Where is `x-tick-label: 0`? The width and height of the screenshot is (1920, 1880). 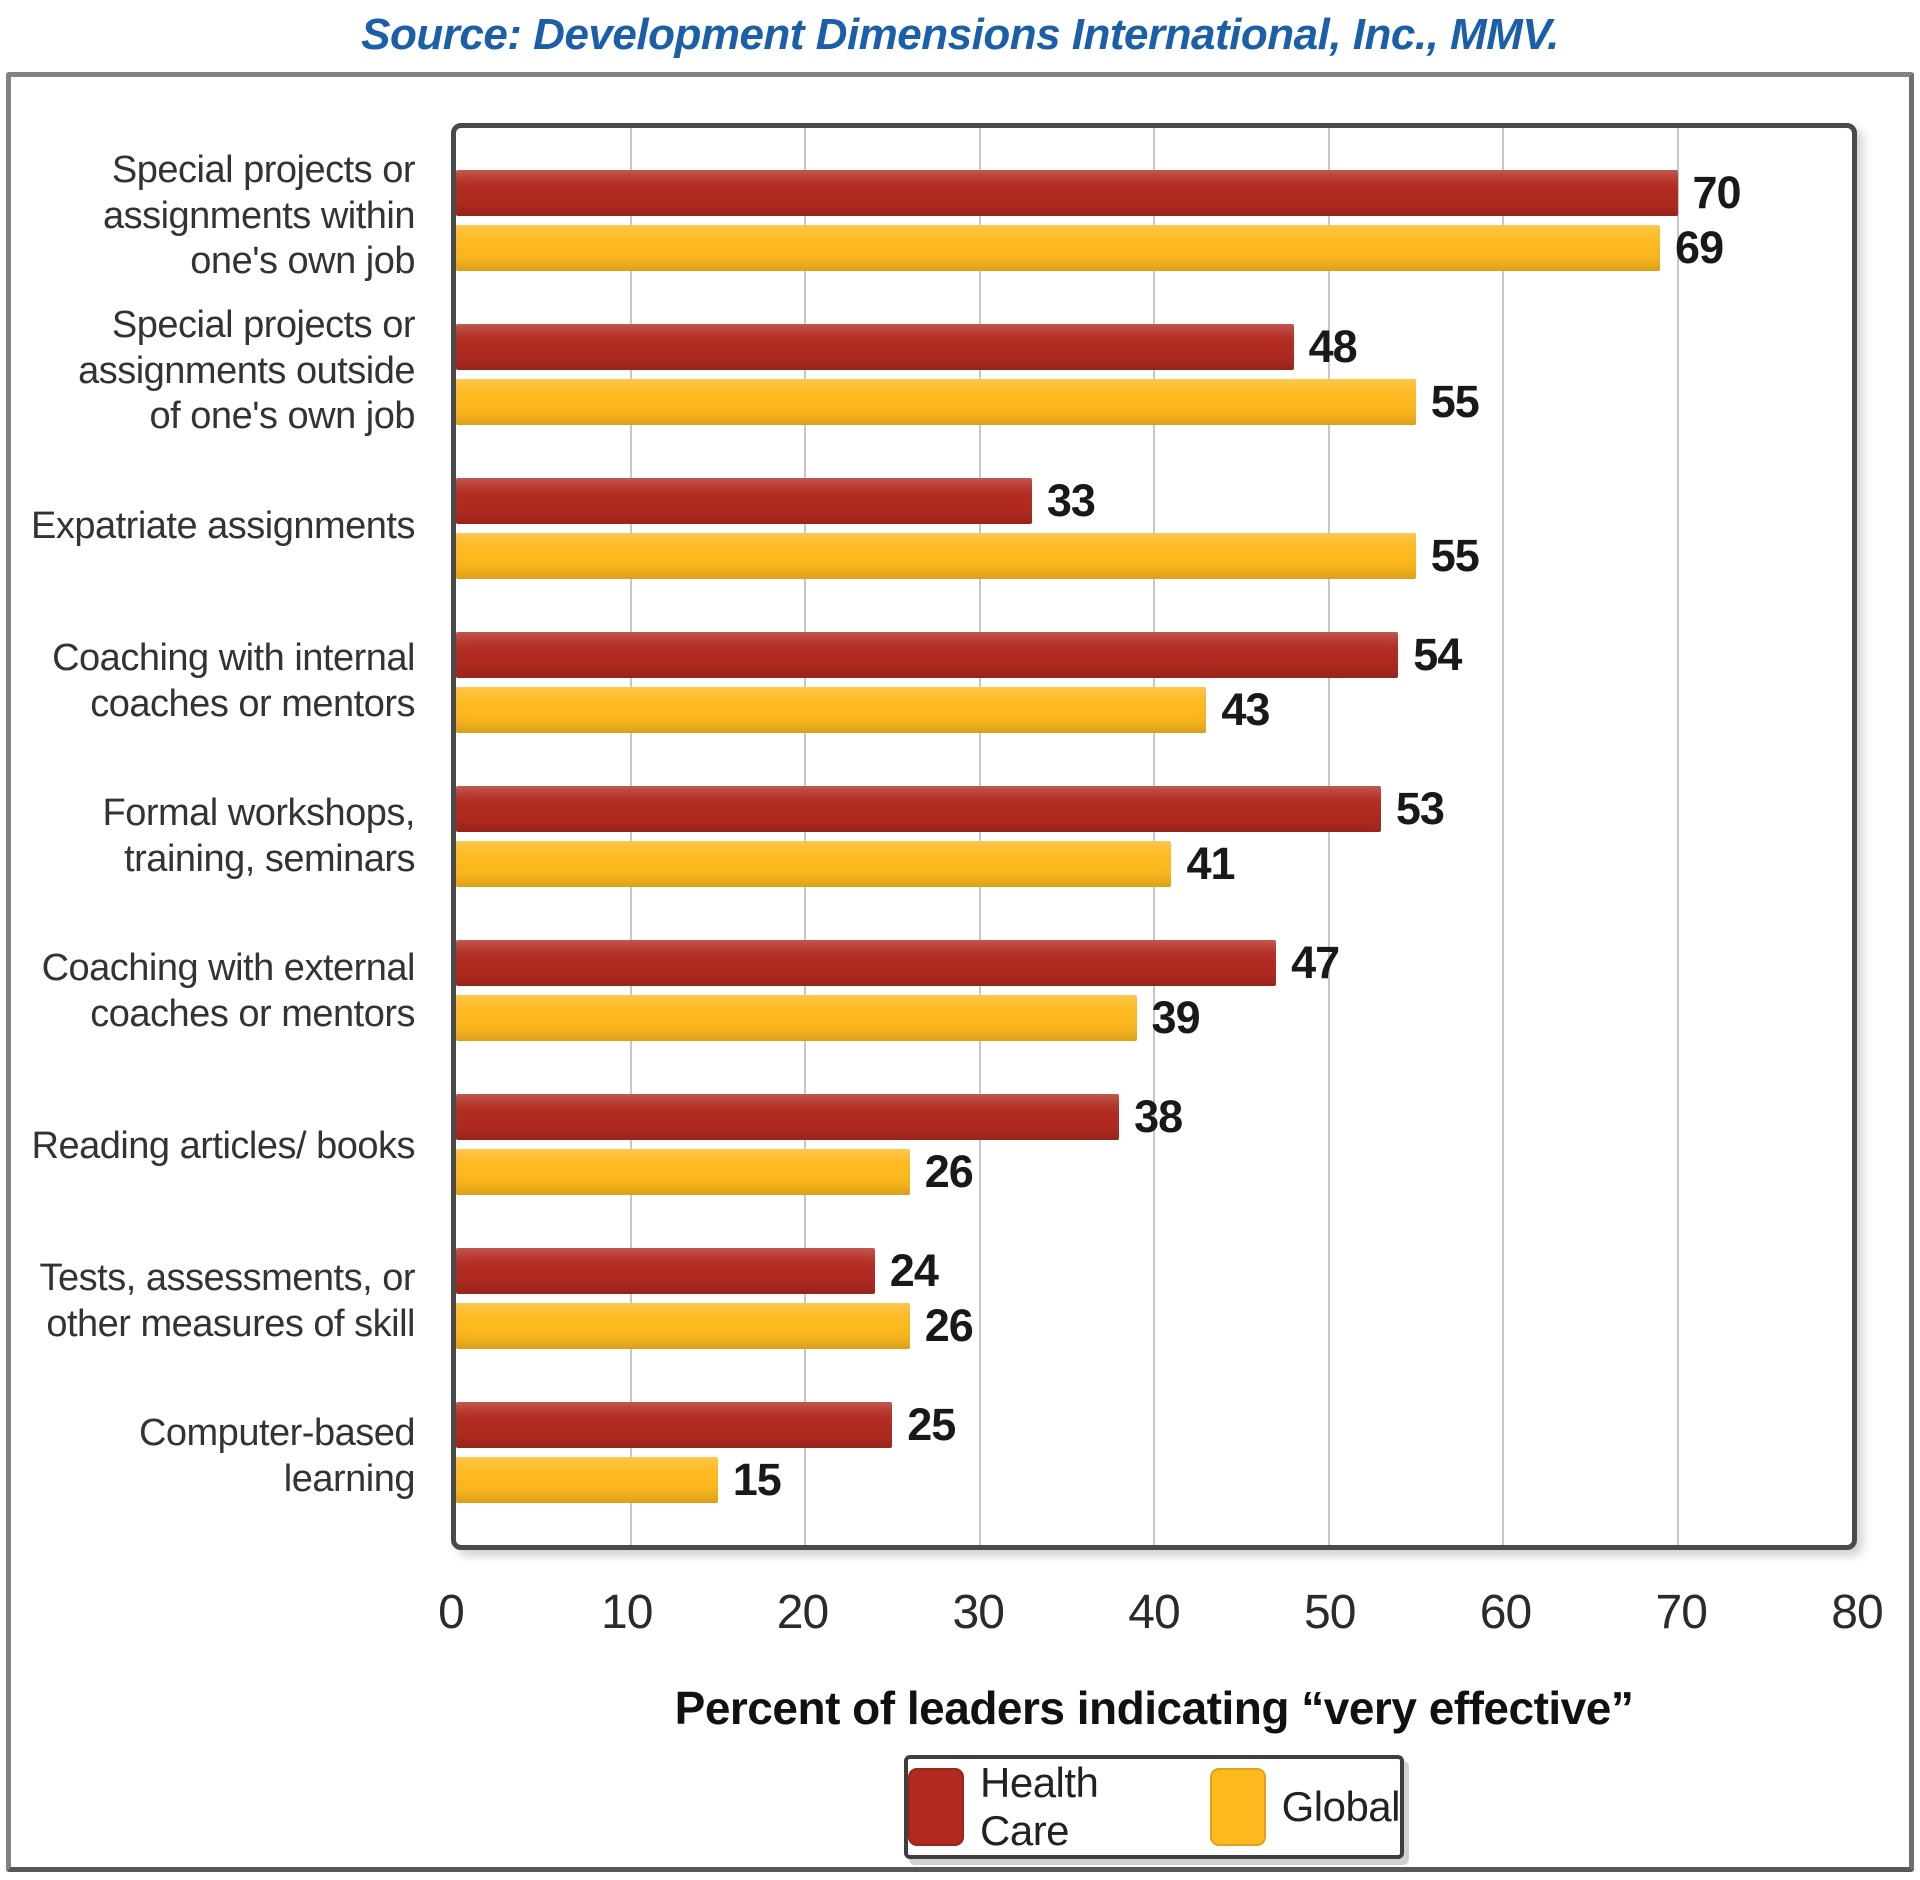
x-tick-label: 0 is located at coordinates (451, 1612).